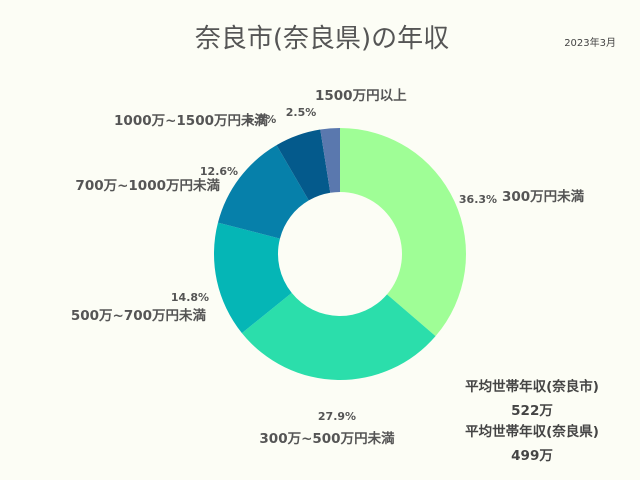 The image size is (640, 480). What do you see at coordinates (478, 199) in the screenshot?
I see `value-label-0: 36.3%` at bounding box center [478, 199].